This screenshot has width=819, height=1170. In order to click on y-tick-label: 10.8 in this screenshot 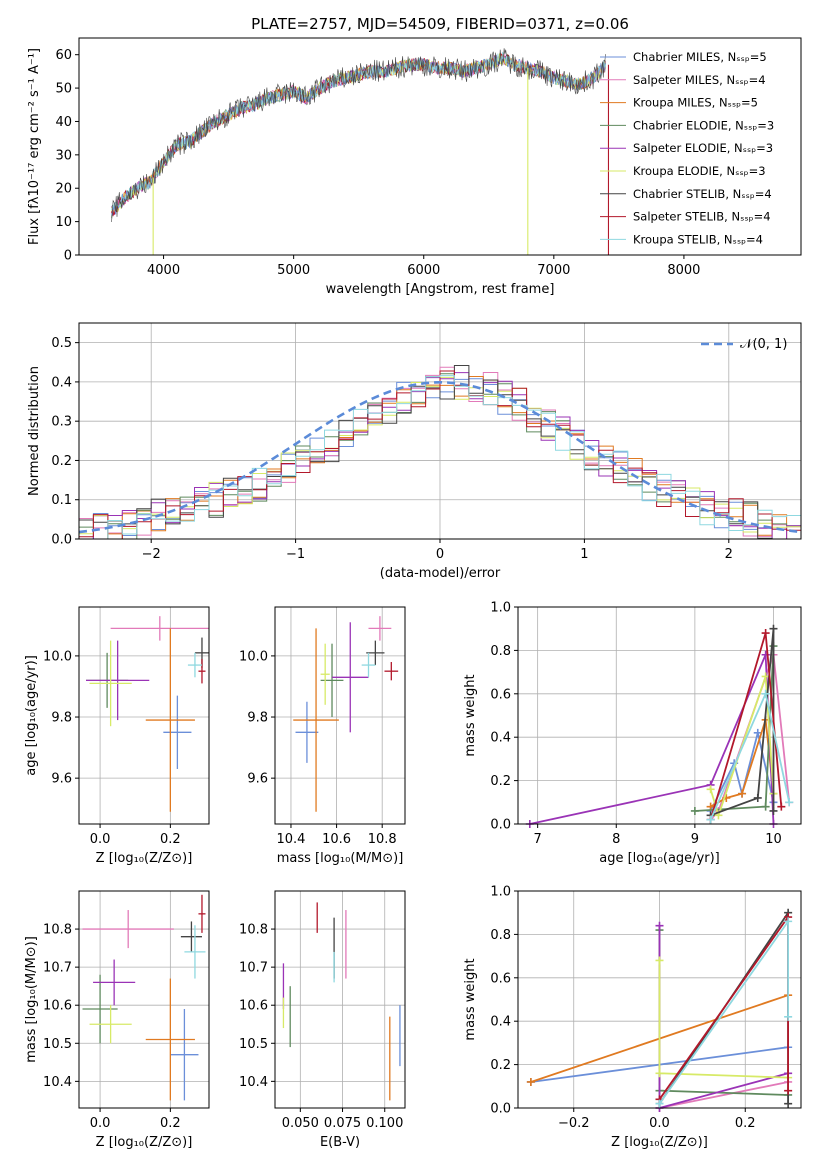, I will do `click(253, 930)`.